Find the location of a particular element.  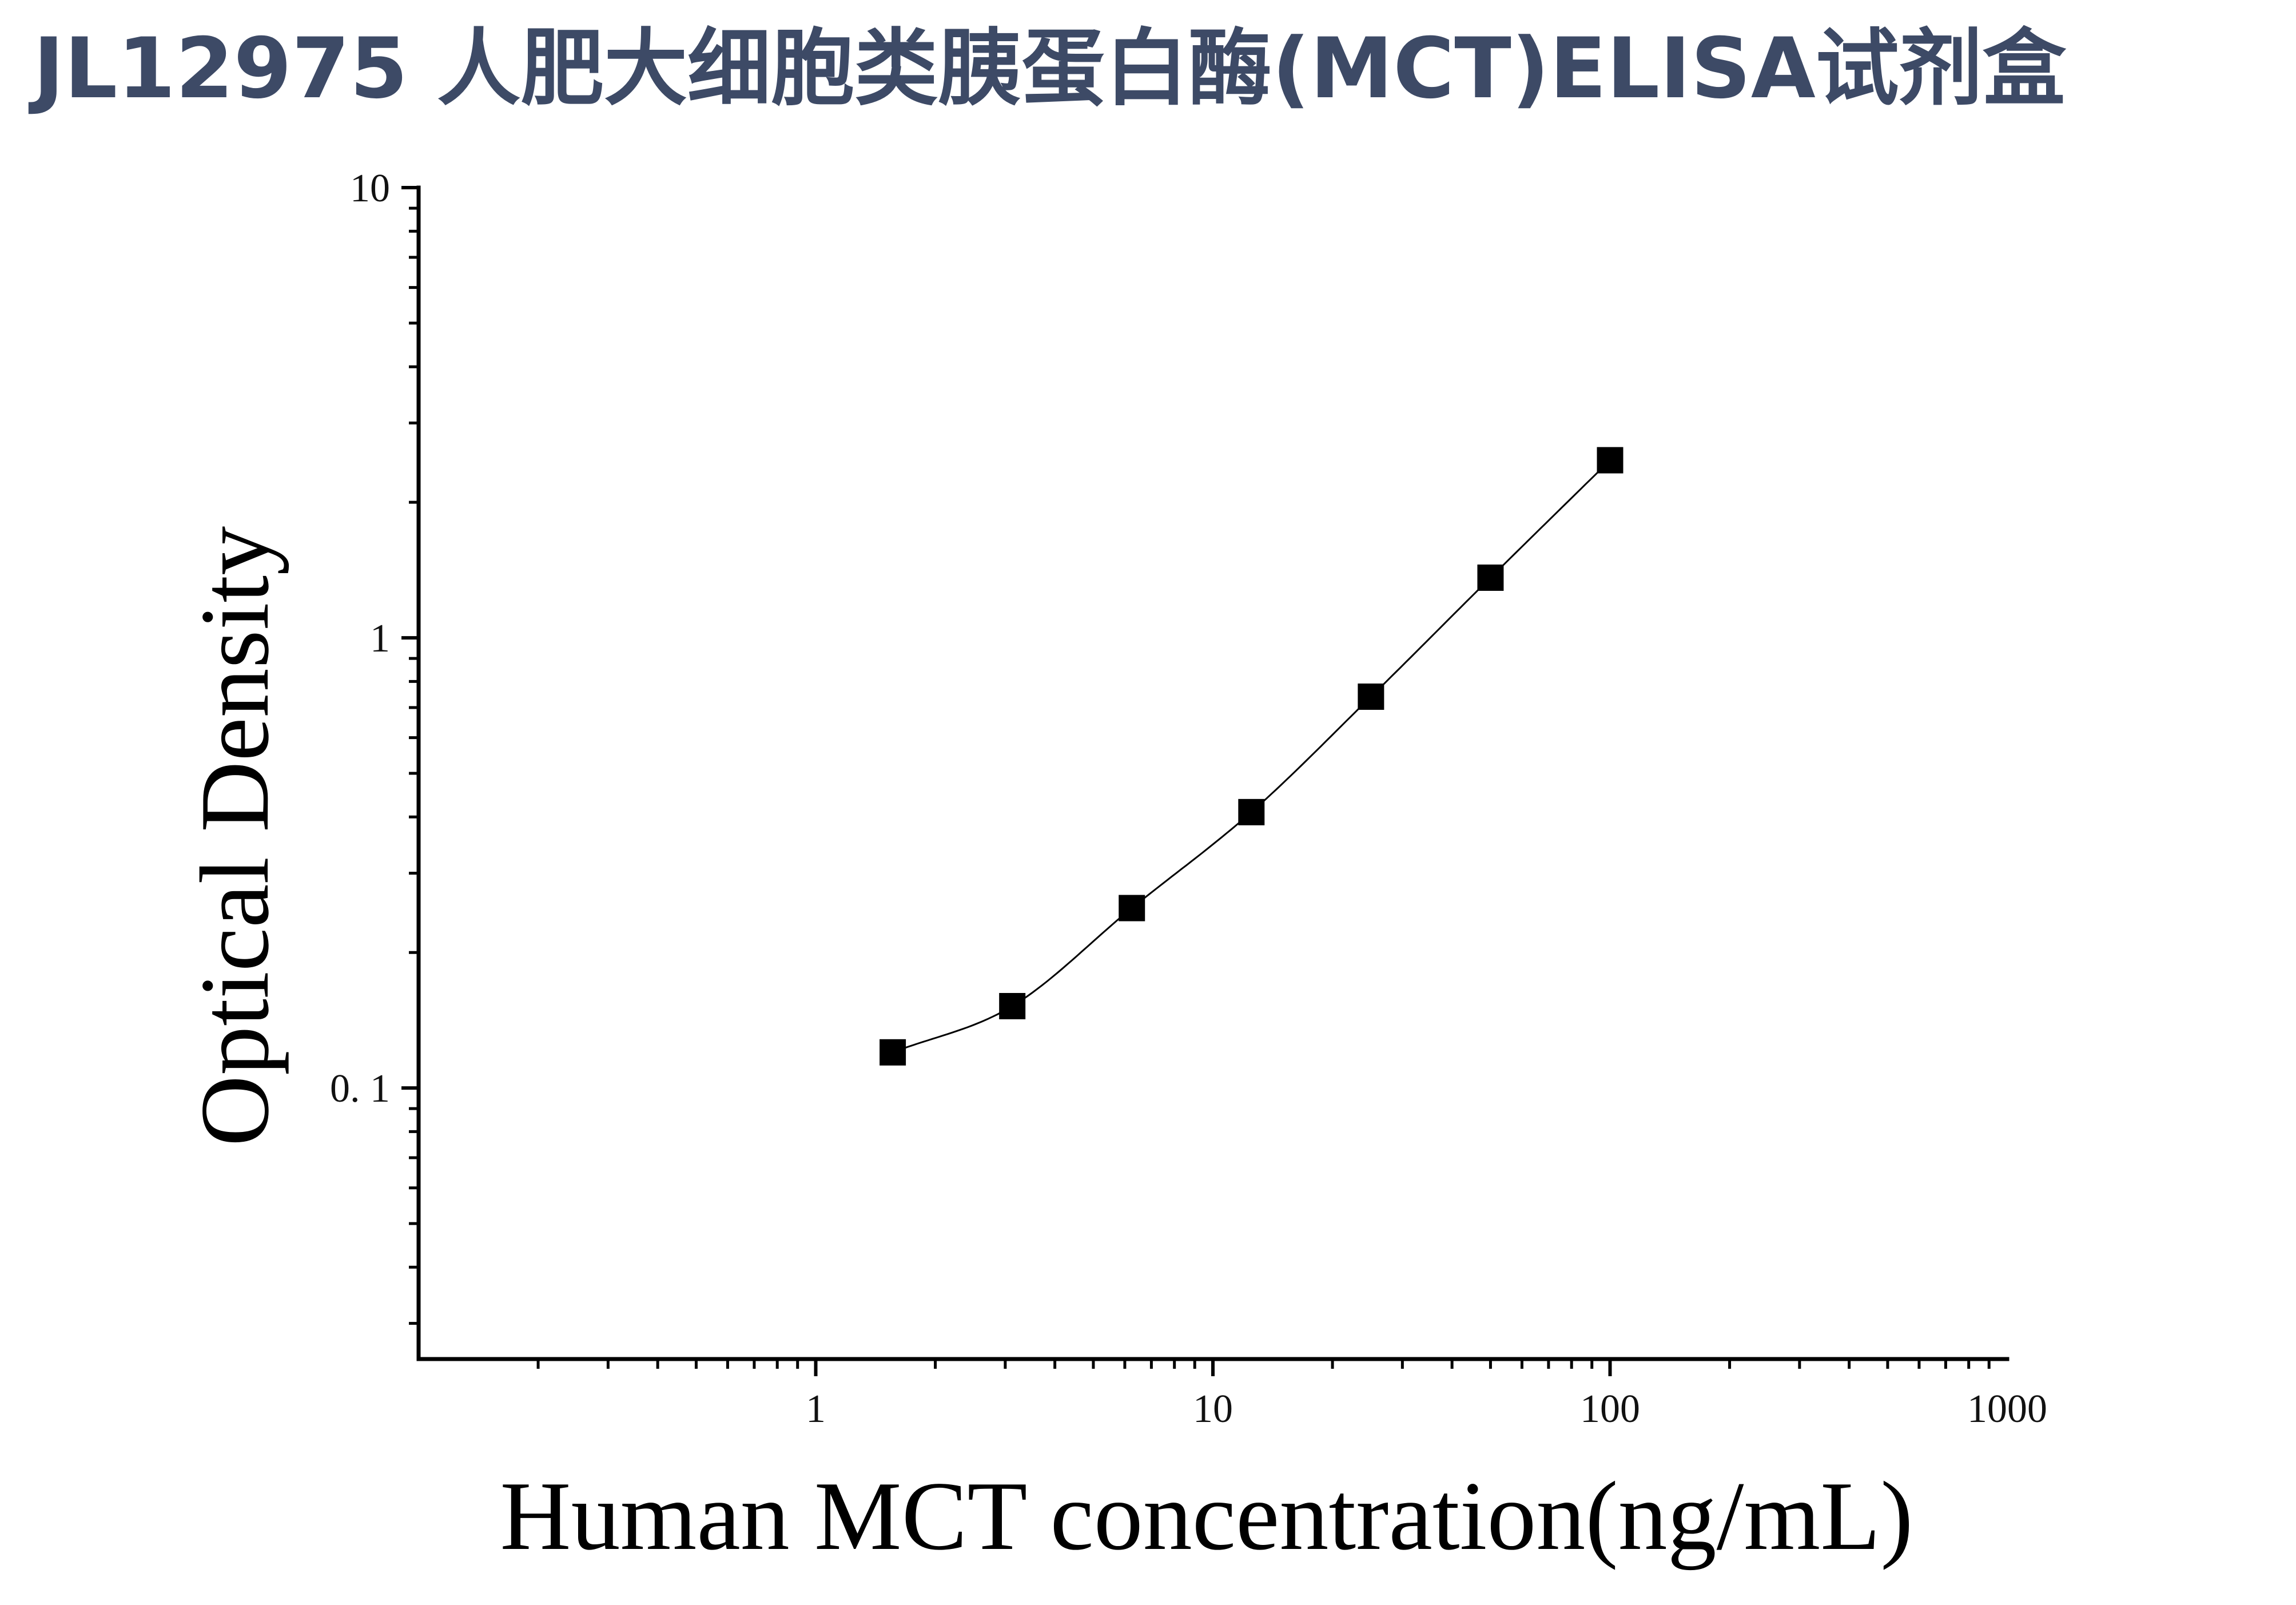

x-axis-title: Human MCT concentration(ng/mL) is located at coordinates (1206, 1516).